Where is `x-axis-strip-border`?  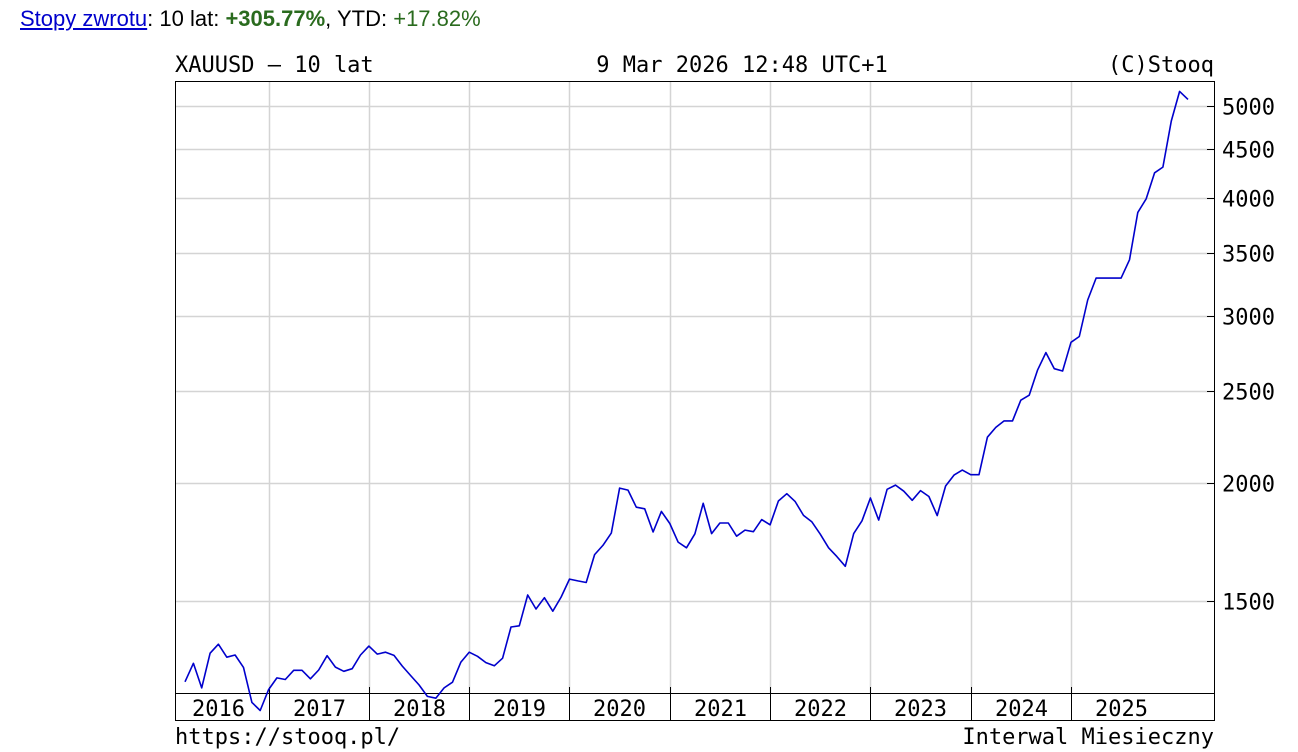 x-axis-strip-border is located at coordinates (695, 707).